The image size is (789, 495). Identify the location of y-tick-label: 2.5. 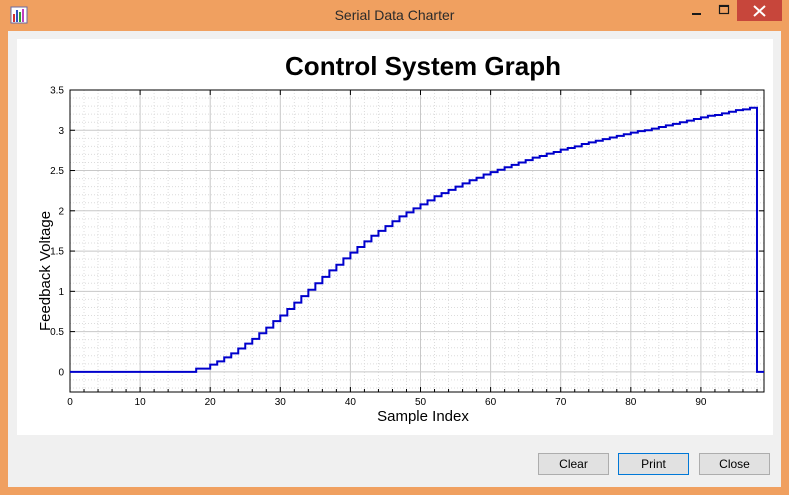
(57, 171).